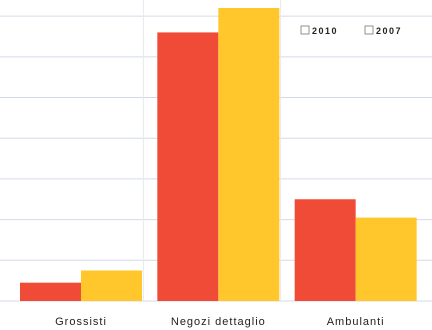  What do you see at coordinates (356, 322) in the screenshot?
I see `x-tick-label-2: Ambulanti` at bounding box center [356, 322].